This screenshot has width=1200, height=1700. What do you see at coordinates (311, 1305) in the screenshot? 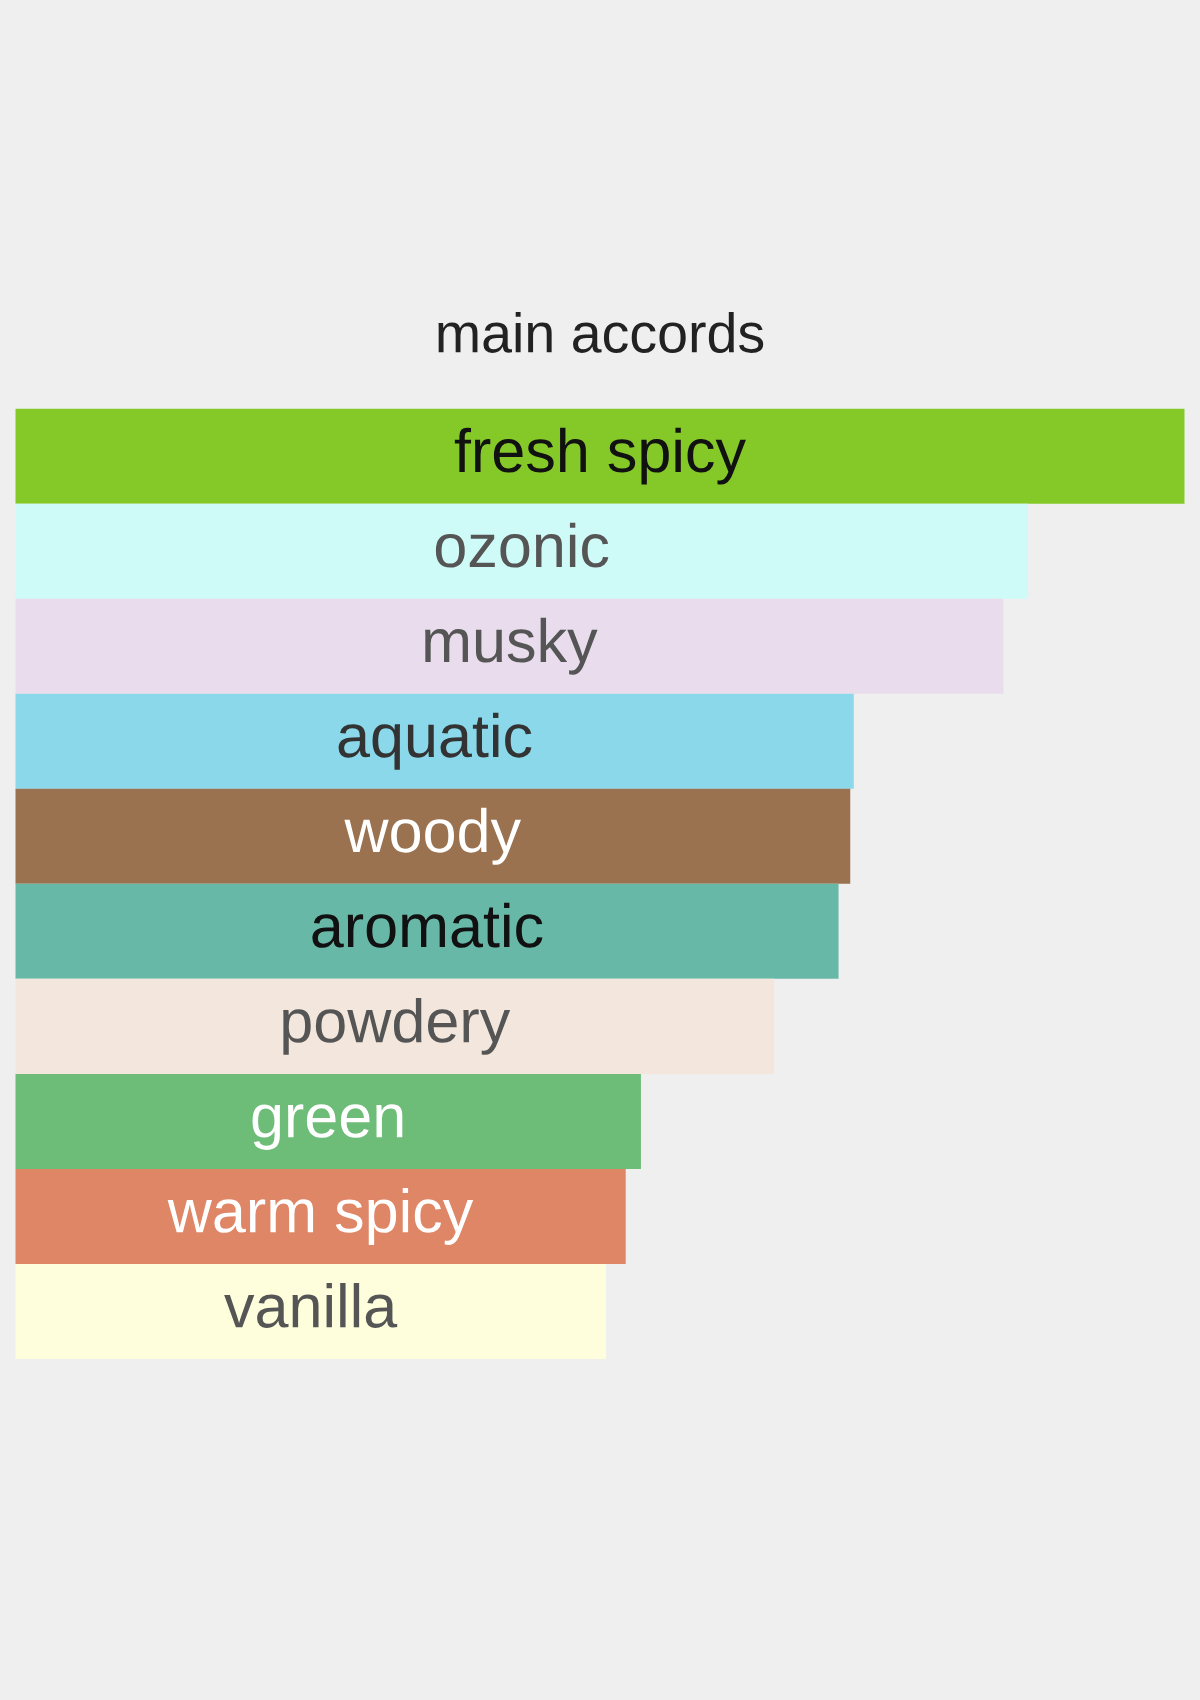
I see `y-tick-label: vanilla` at bounding box center [311, 1305].